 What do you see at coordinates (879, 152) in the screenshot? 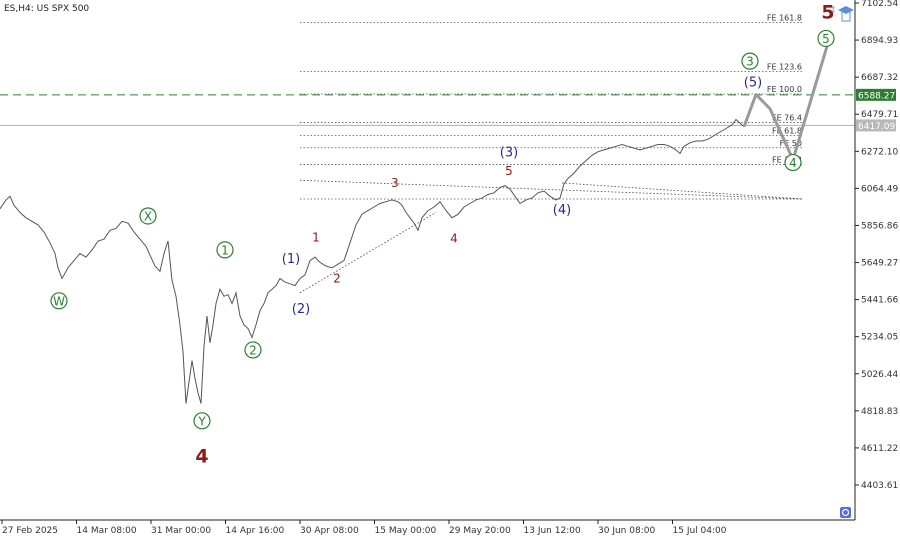
I see `price-tick-label: 6272.10` at bounding box center [879, 152].